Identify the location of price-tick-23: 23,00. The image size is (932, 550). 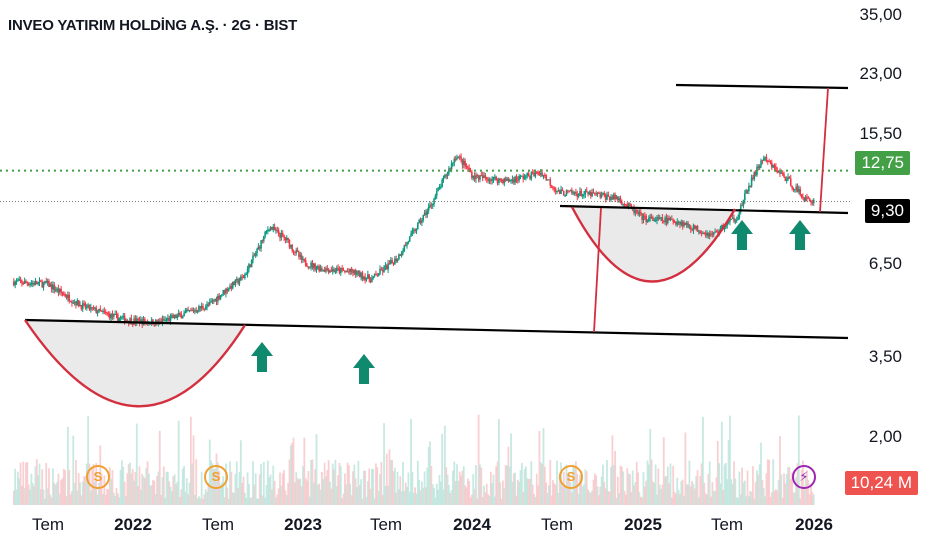
(880, 73).